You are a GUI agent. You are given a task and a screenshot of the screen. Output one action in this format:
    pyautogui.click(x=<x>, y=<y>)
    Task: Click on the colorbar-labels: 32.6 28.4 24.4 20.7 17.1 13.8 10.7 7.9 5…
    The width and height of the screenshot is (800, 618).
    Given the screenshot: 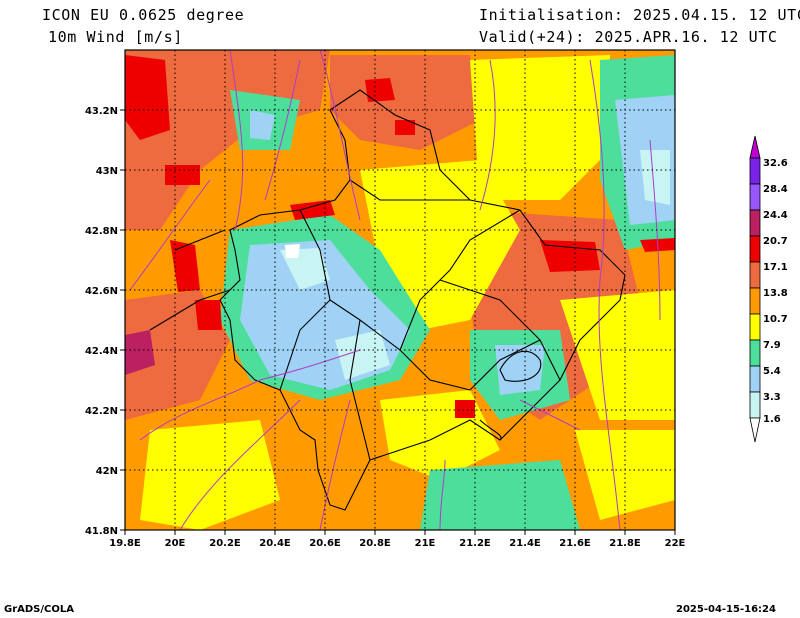 What is the action you would take?
    pyautogui.click(x=775, y=291)
    